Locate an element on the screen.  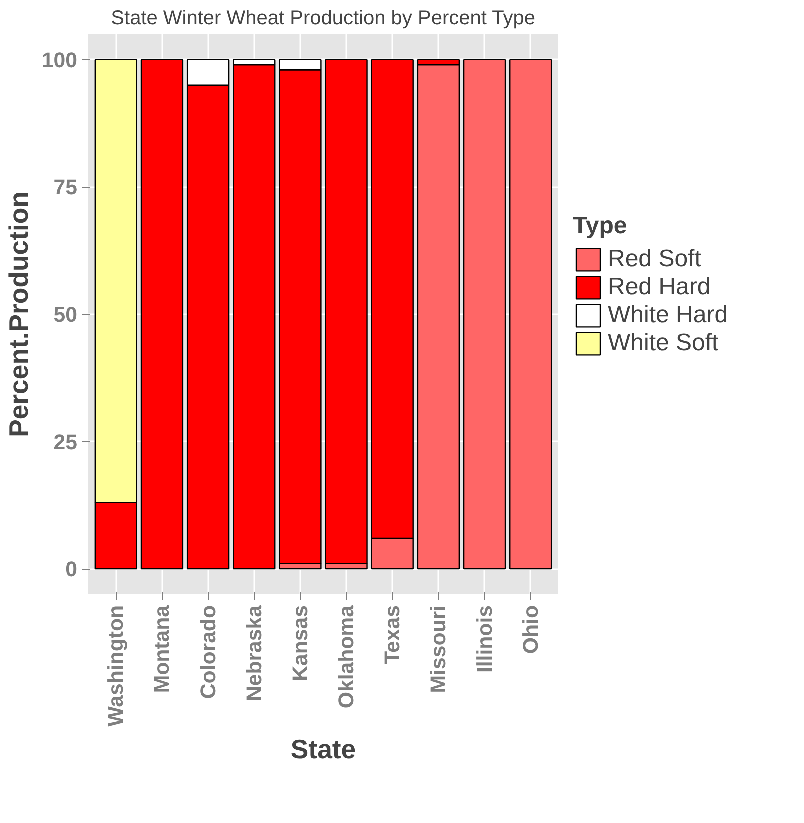
legend-label: White Hard is located at coordinates (668, 315).